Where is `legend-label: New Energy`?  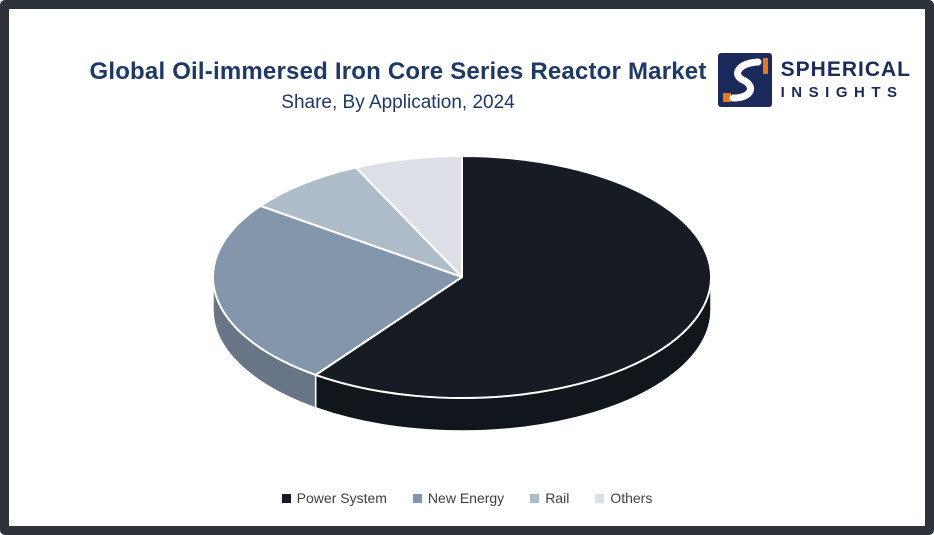
legend-label: New Energy is located at coordinates (466, 498).